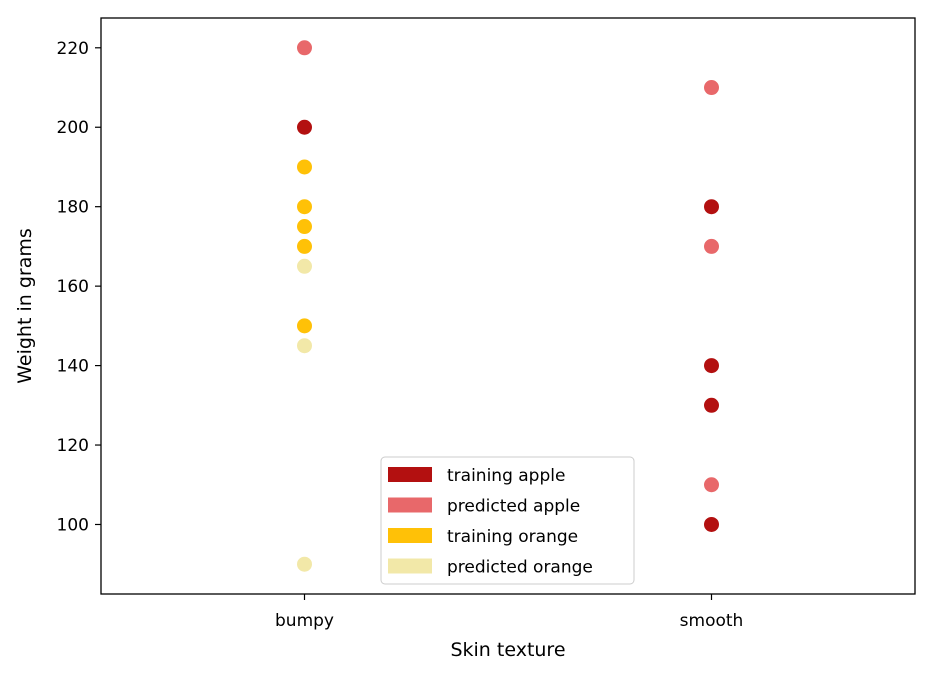 Image resolution: width=933 pixels, height=676 pixels. What do you see at coordinates (73, 446) in the screenshot?
I see `y-tick-label: 120` at bounding box center [73, 446].